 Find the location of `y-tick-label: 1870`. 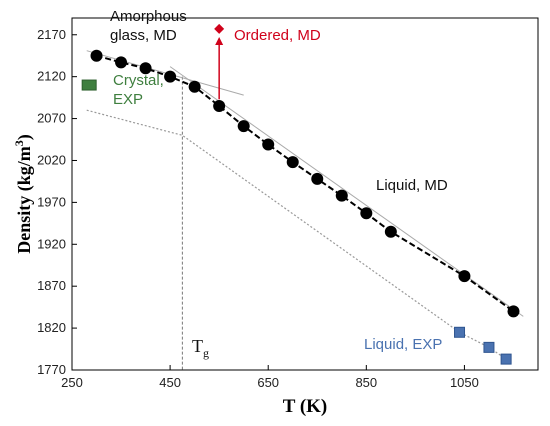

y-tick-label: 1870 is located at coordinates (51, 285).